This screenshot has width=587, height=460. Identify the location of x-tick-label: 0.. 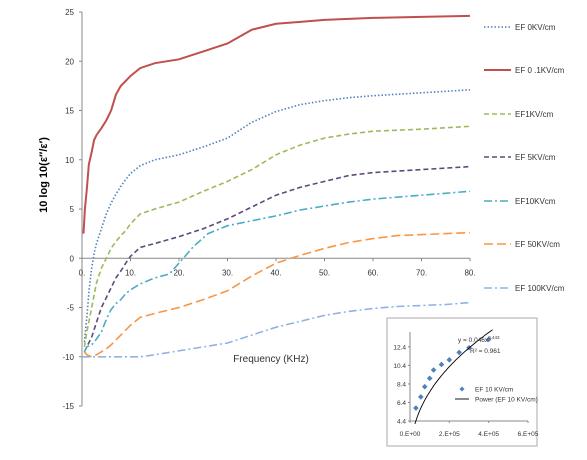
(82, 272).